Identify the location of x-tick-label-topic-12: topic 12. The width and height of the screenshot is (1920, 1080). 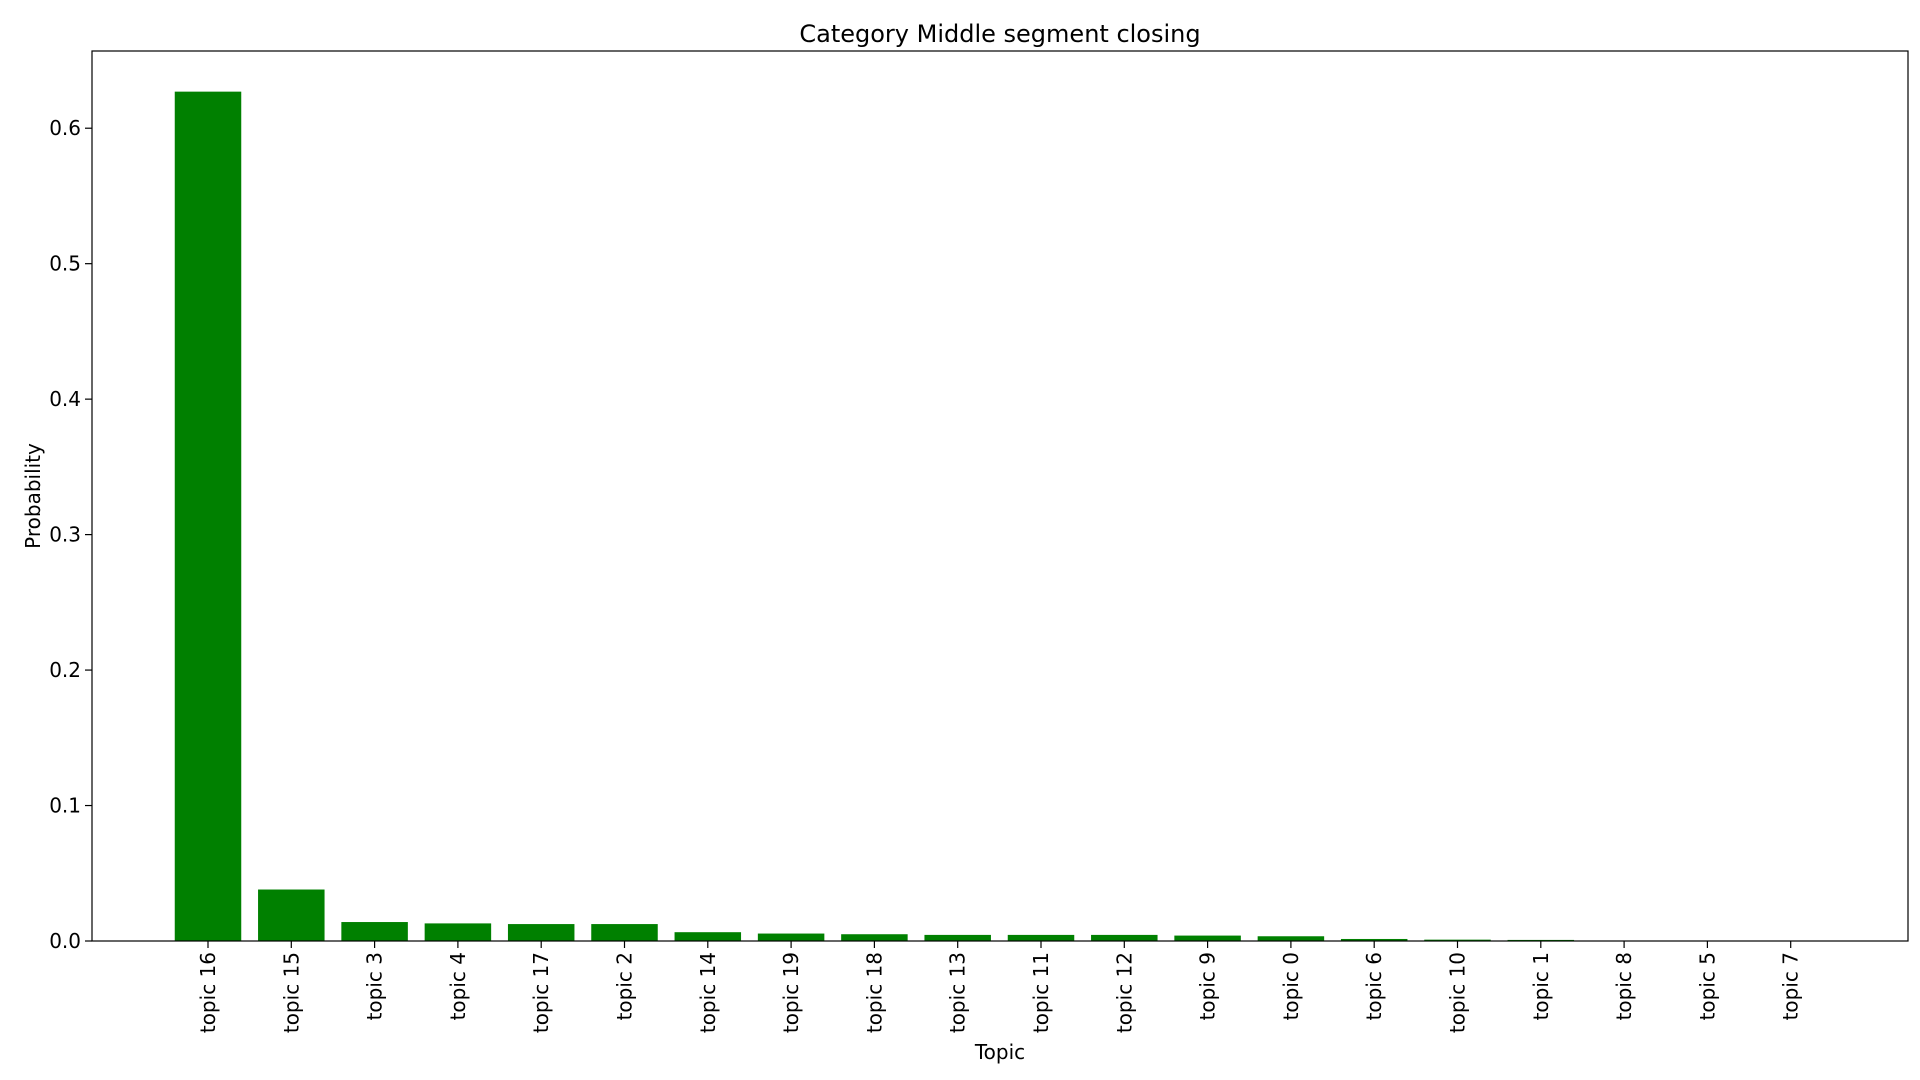
(1124, 992).